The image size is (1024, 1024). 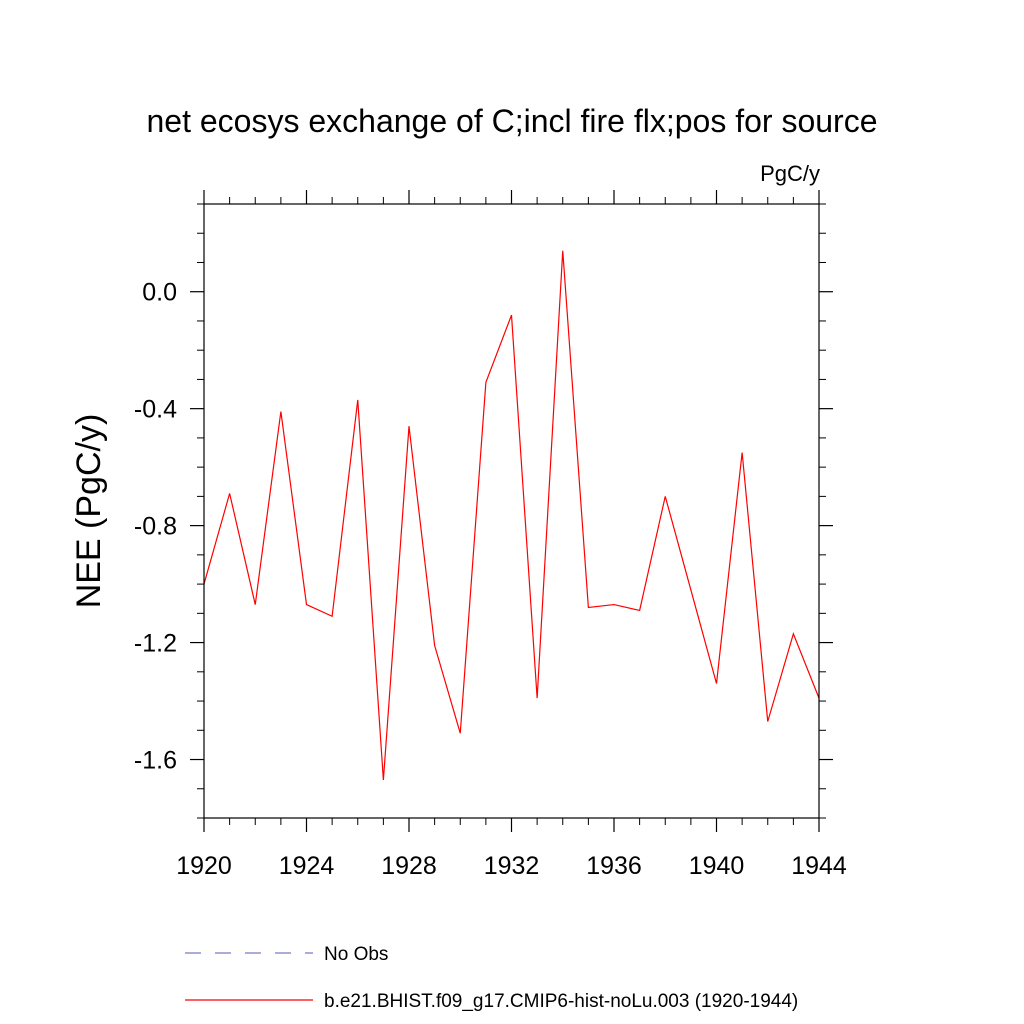 I want to click on x-tick-labels: 1920 1924 1928 1932 1936 1940 1944, so click(x=511, y=866).